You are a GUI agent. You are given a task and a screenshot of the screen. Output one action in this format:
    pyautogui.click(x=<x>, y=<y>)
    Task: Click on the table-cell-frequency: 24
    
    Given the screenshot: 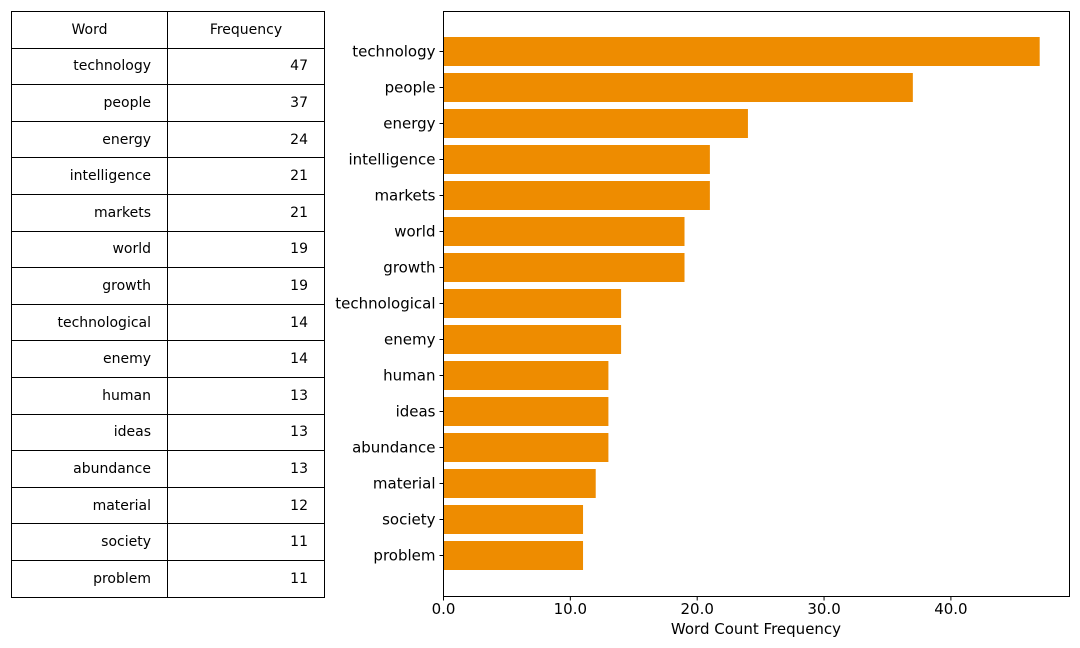 What is the action you would take?
    pyautogui.click(x=246, y=139)
    